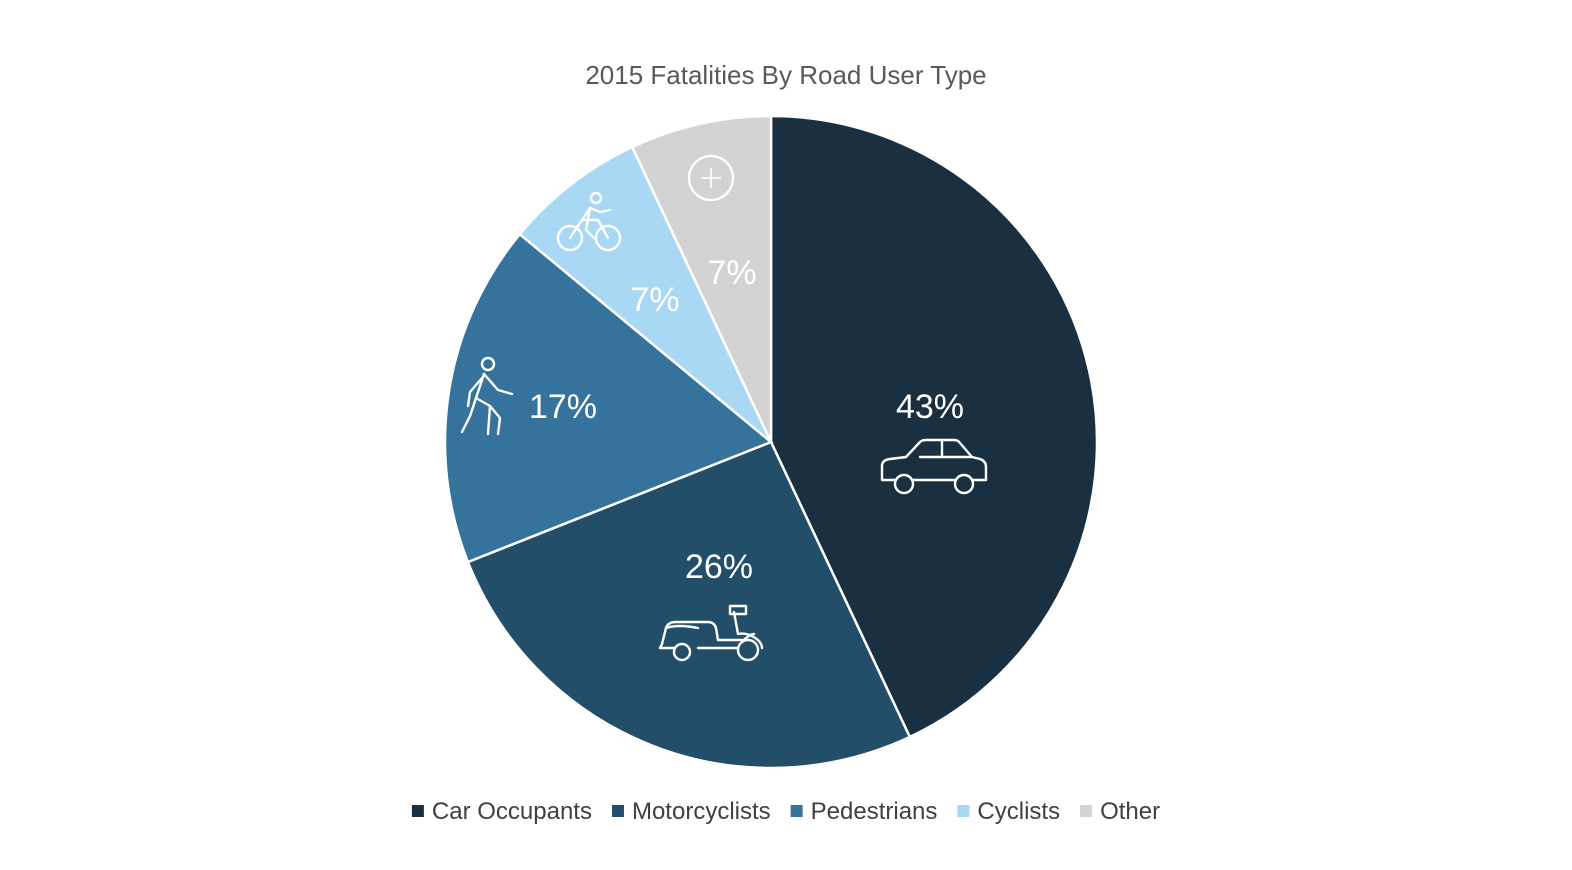 This screenshot has width=1572, height=870. Describe the element at coordinates (719, 567) in the screenshot. I see `data-label-motorcyclists: 26%` at that location.